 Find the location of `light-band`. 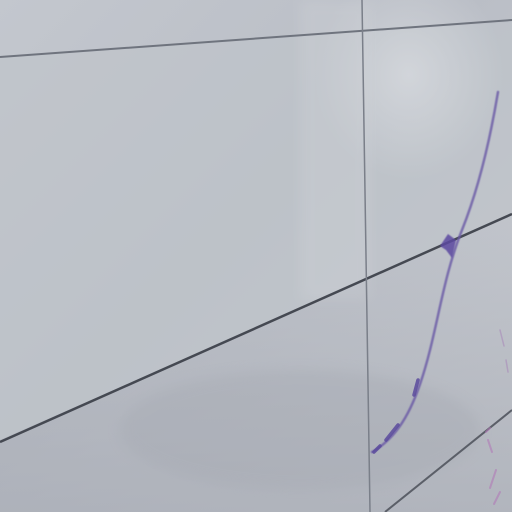

light-band is located at coordinates (335, 150).